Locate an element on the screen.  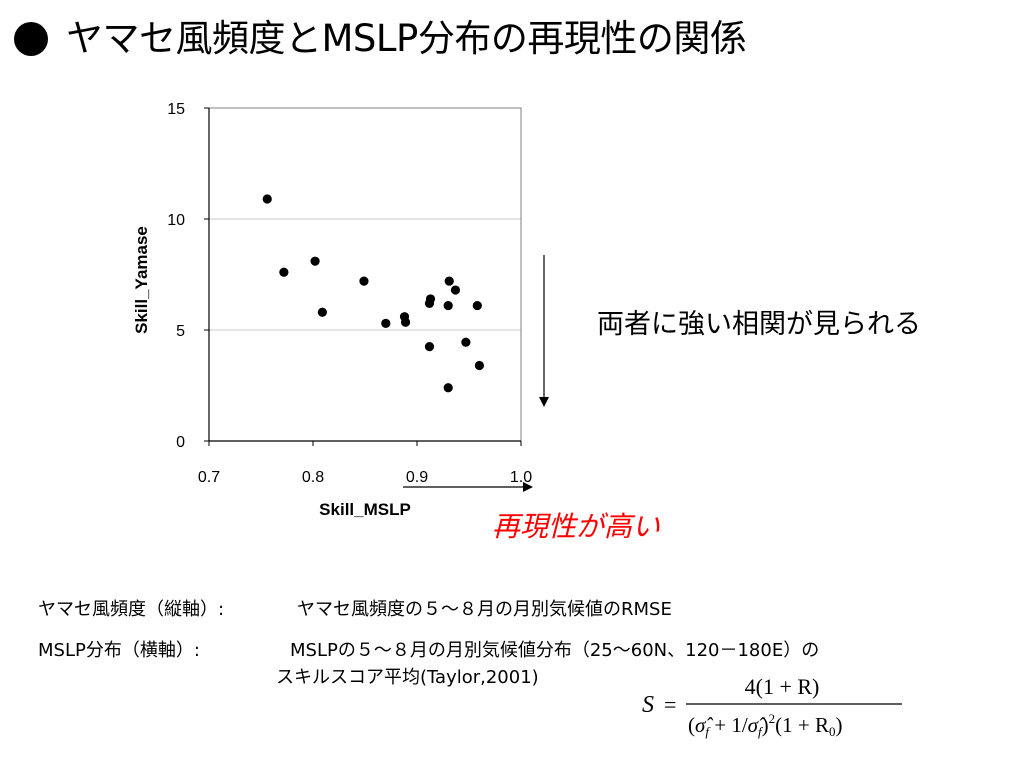
x-tick-label: 0.8 is located at coordinates (313, 477).